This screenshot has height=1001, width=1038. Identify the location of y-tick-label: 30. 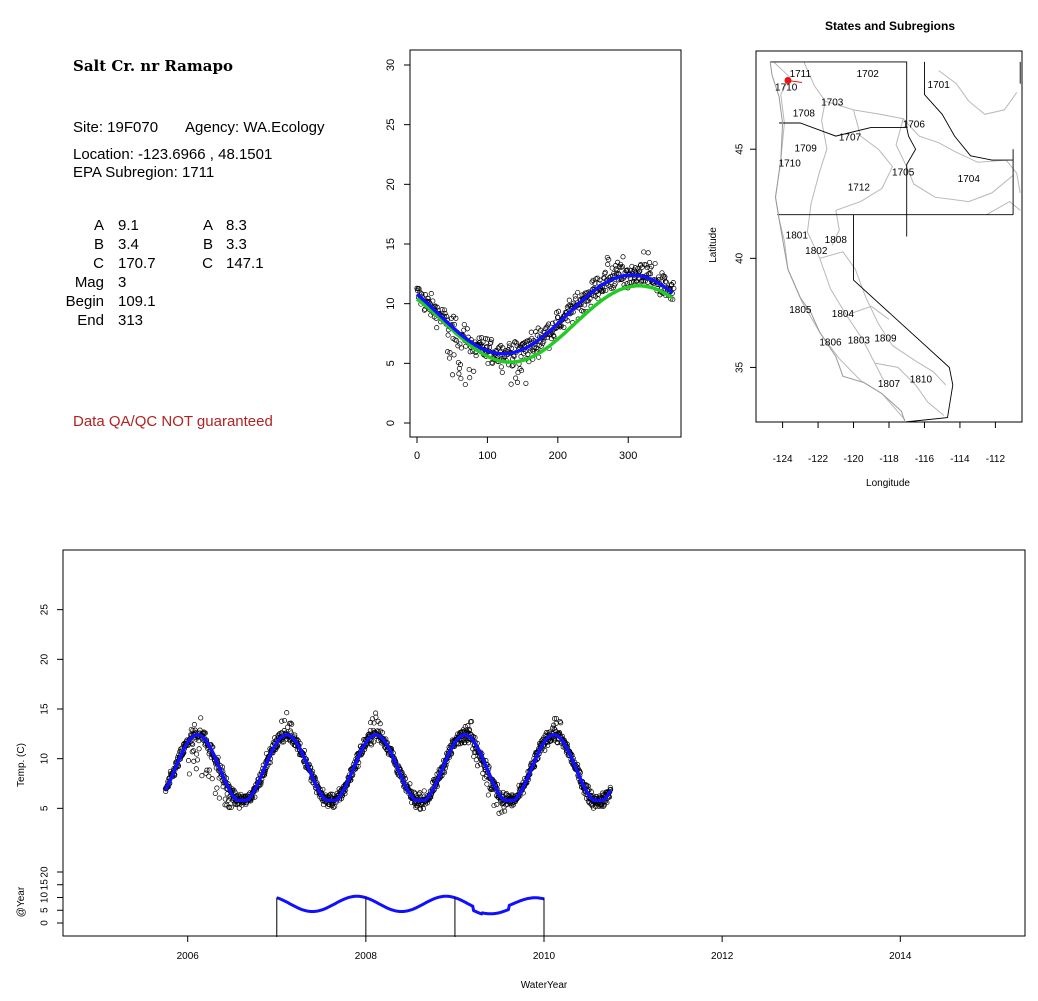
(391, 65).